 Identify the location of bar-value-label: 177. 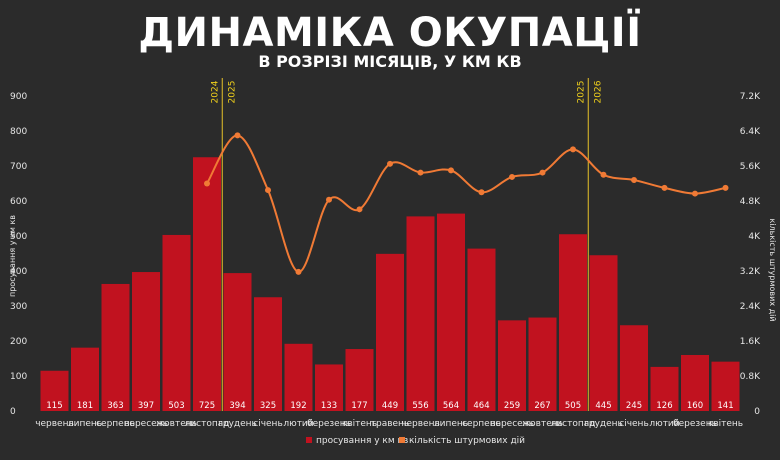
(359, 406).